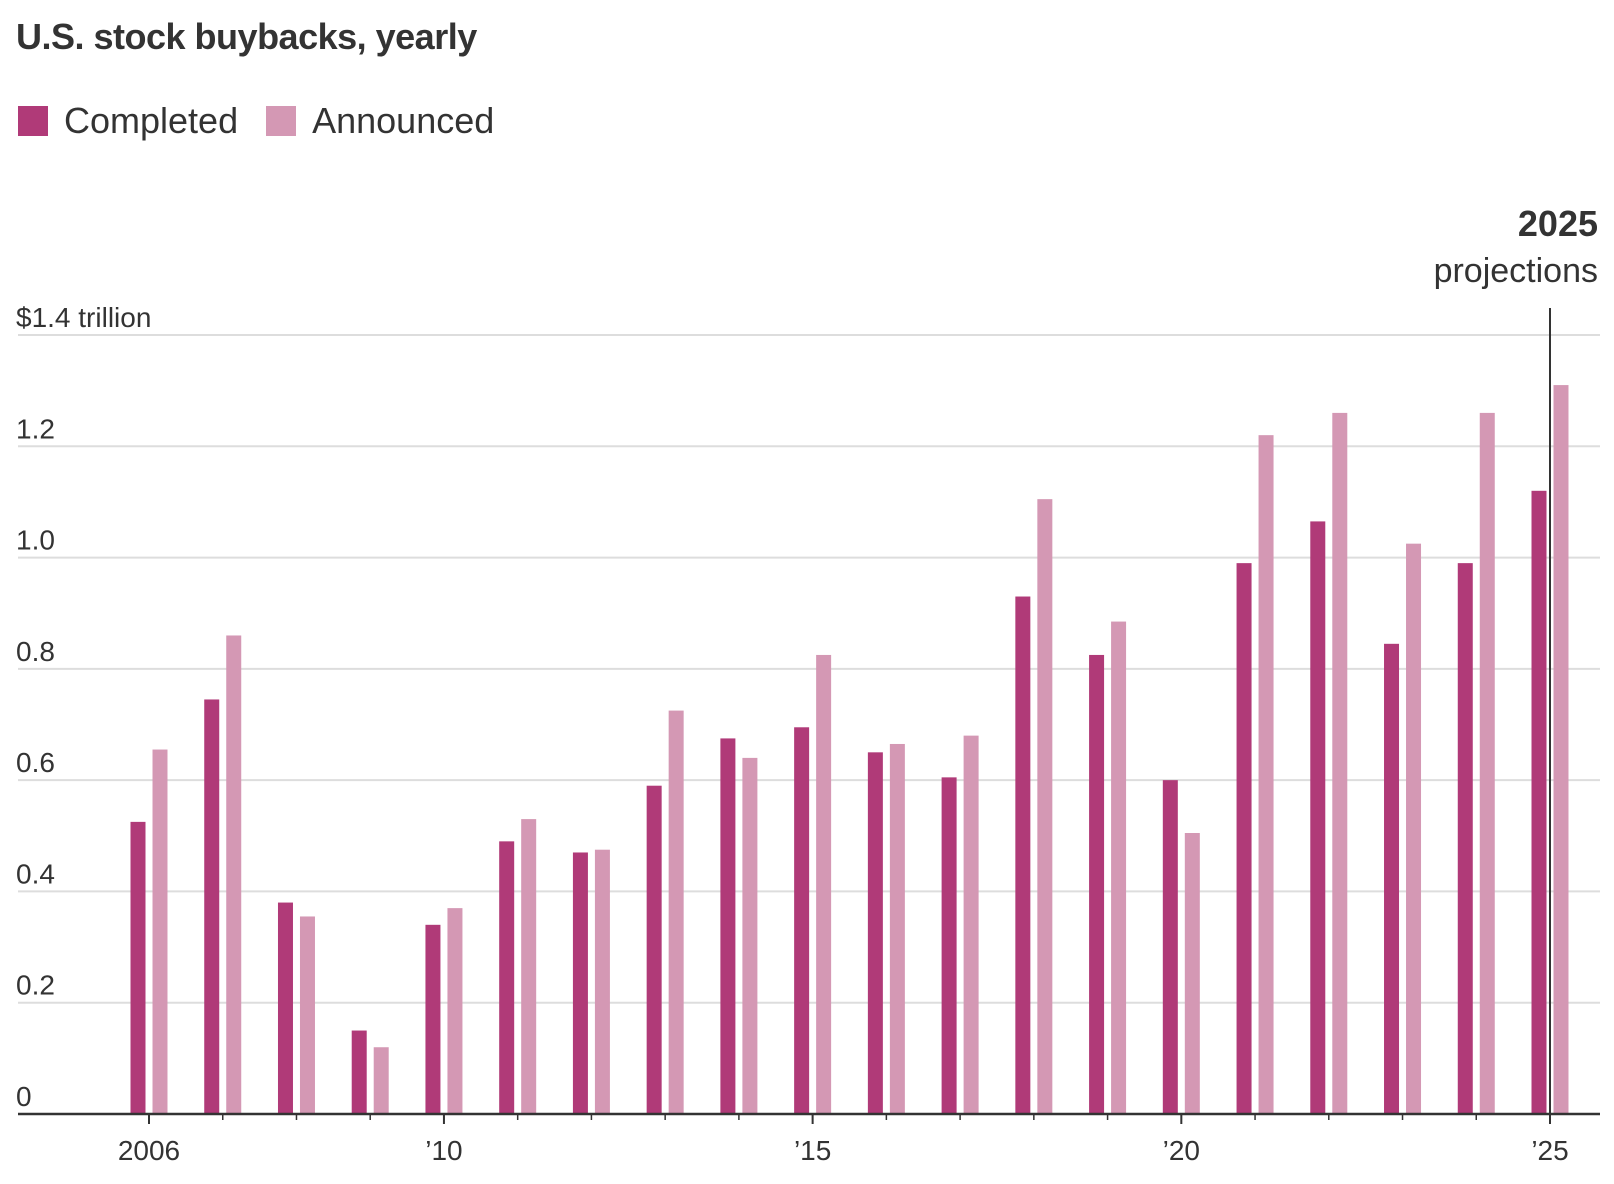 The image size is (1614, 1184). I want to click on legend: Completed Announced, so click(270, 121).